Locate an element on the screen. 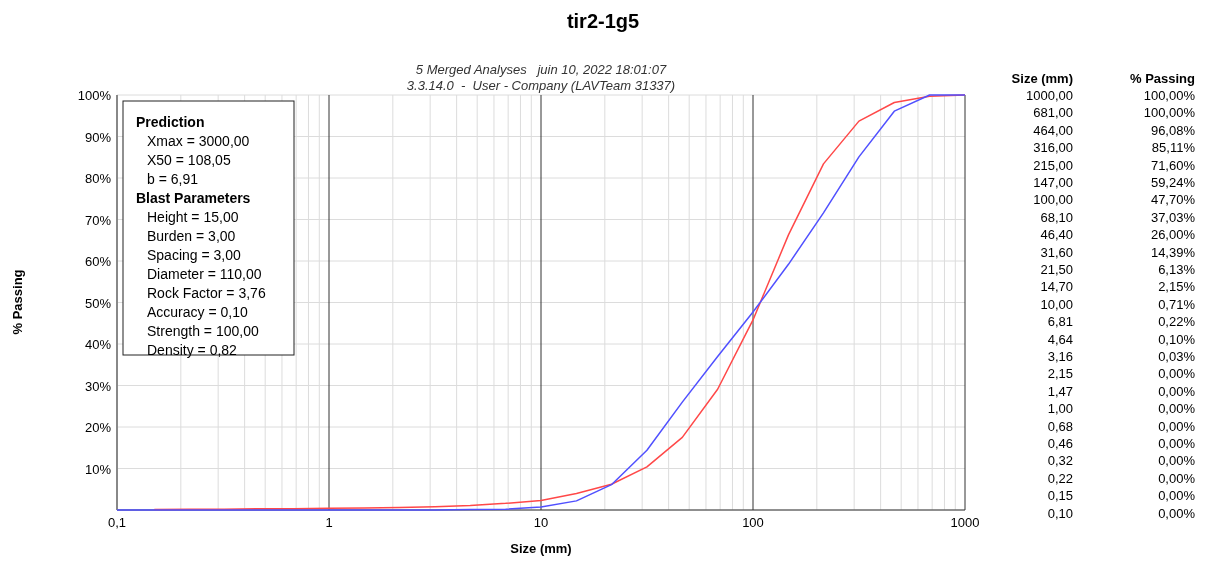 The width and height of the screenshot is (1205, 563). y-tick-label: 100% is located at coordinates (94, 95).